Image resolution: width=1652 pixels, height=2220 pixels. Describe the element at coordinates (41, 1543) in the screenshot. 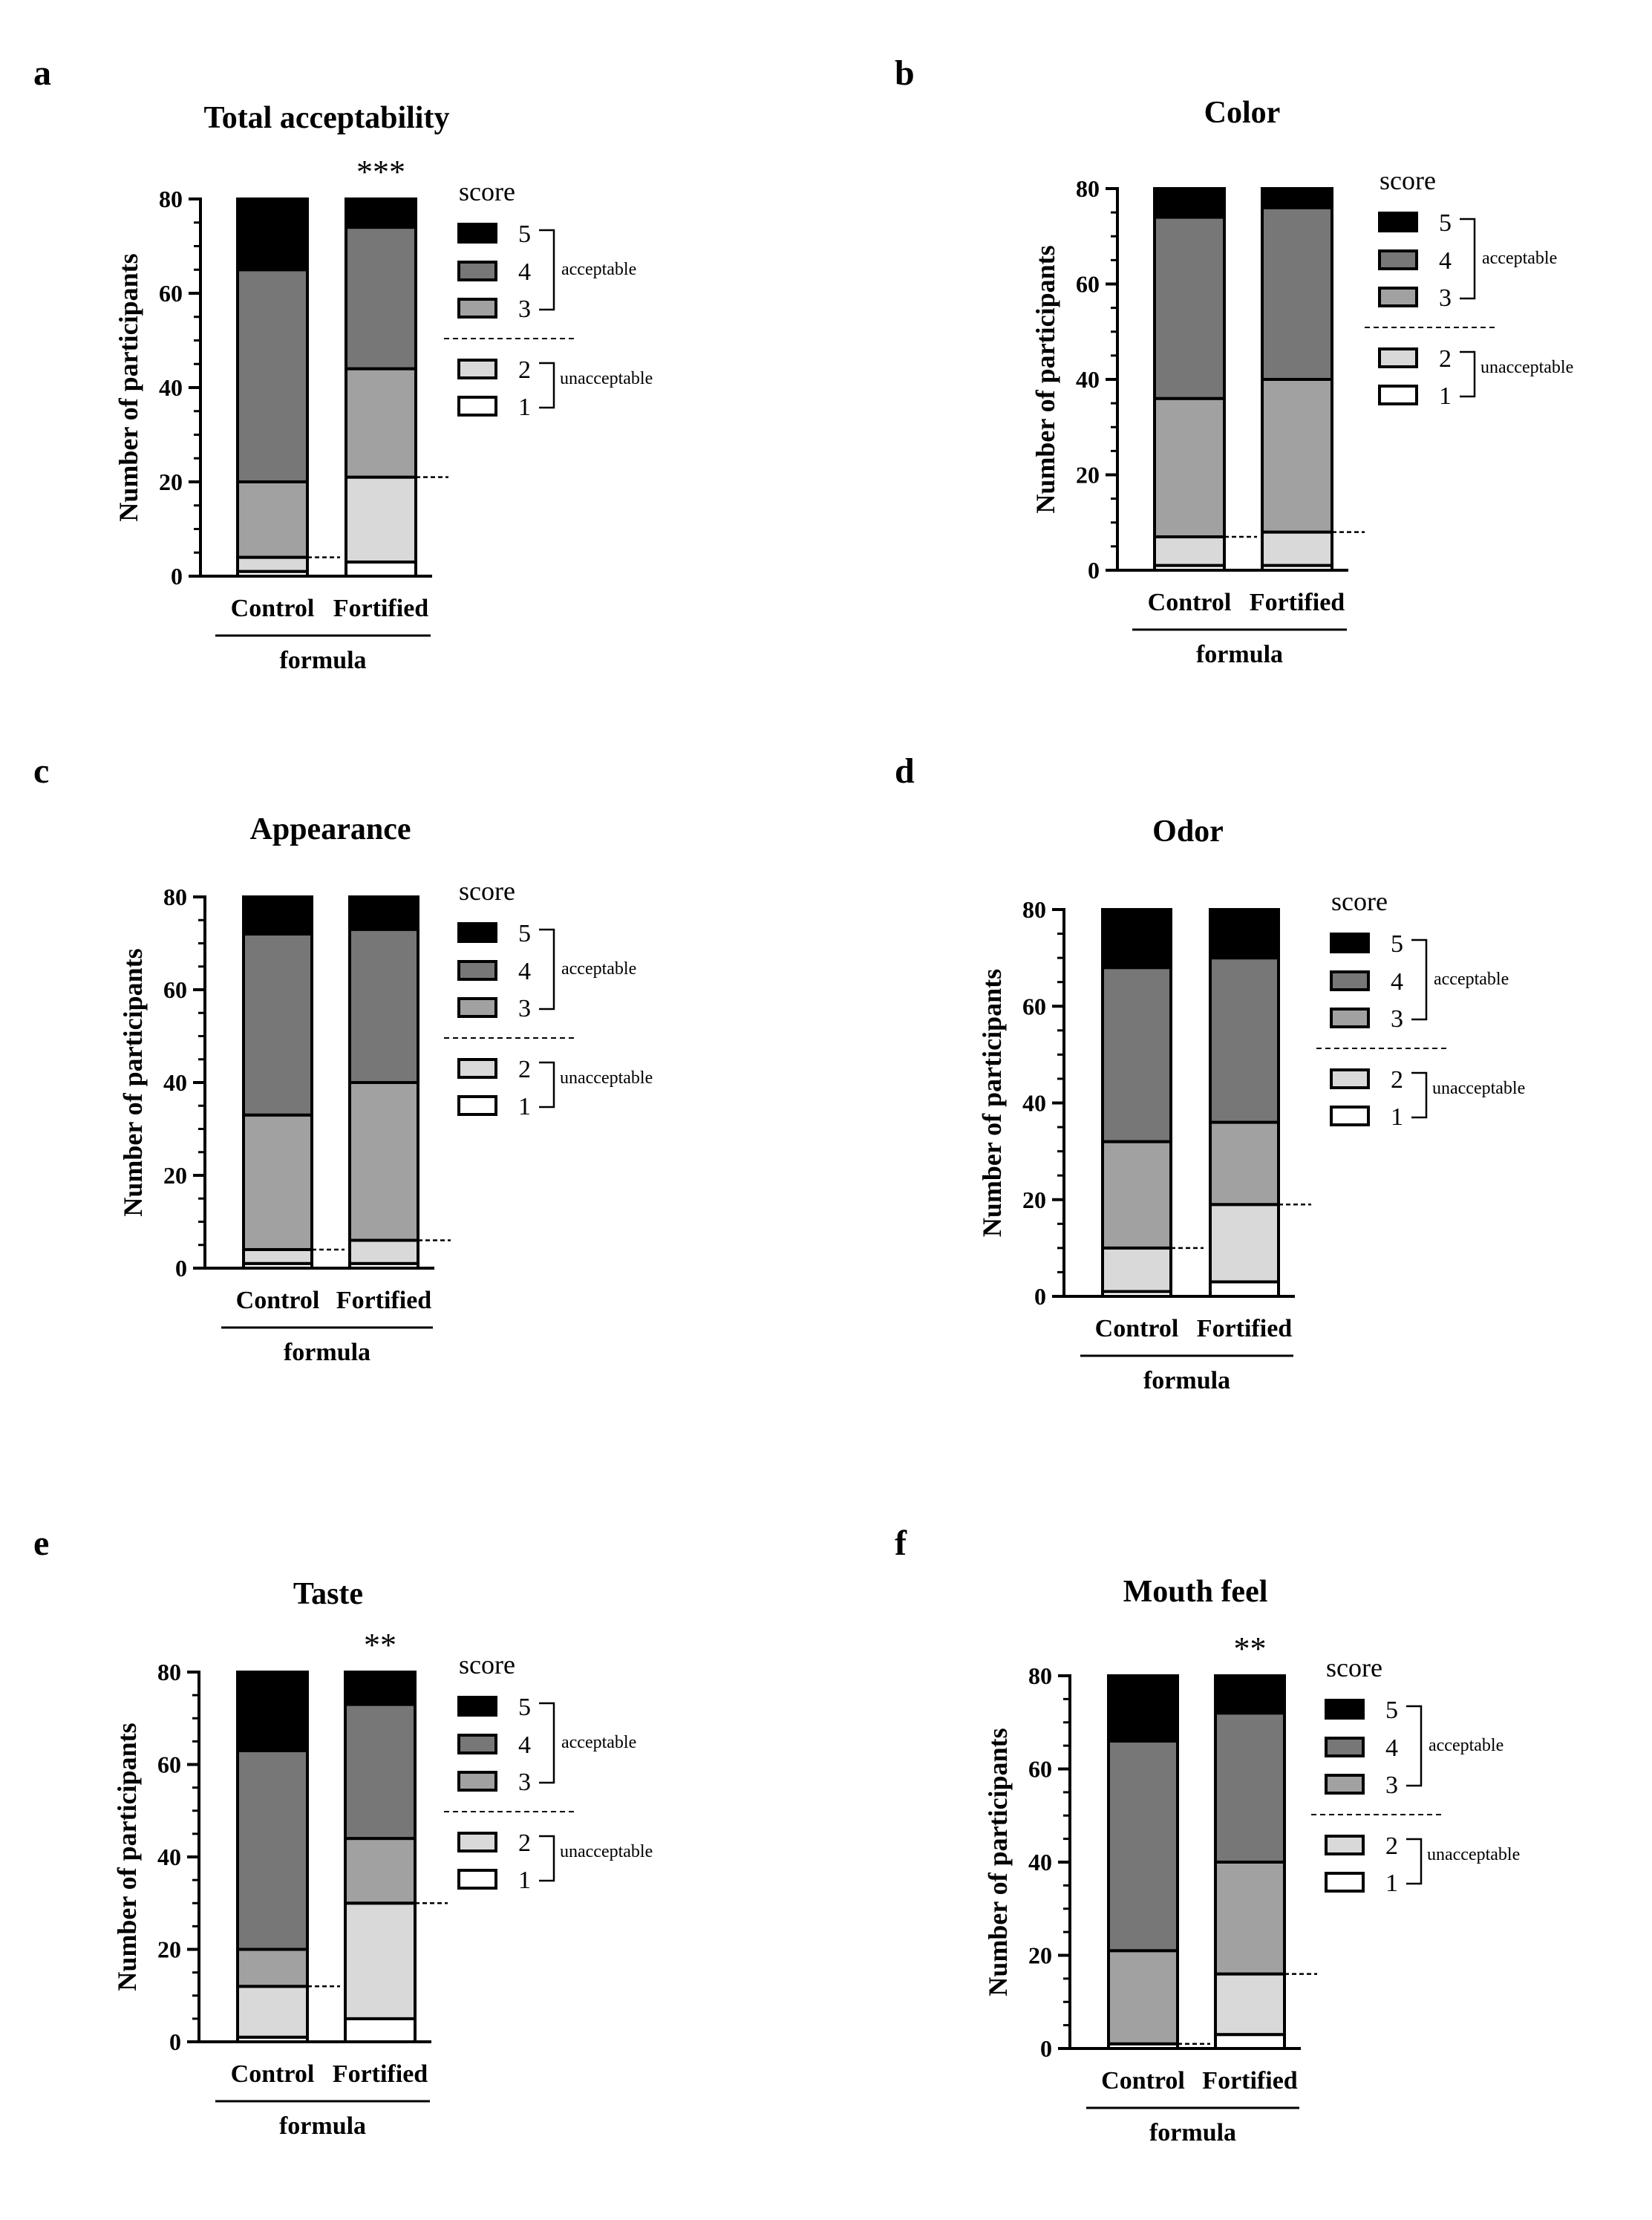

I see `panel-letter: e` at that location.